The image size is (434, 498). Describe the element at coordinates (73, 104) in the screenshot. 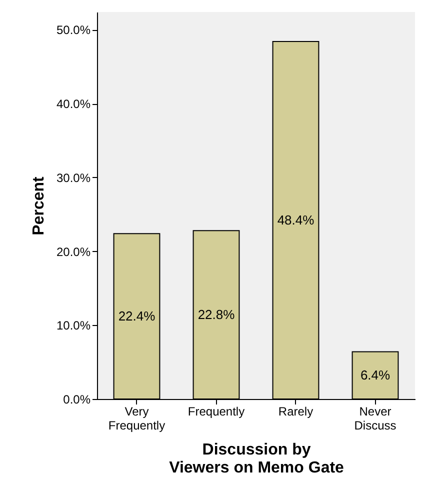

I see `y-tick-label: 40.0%` at that location.